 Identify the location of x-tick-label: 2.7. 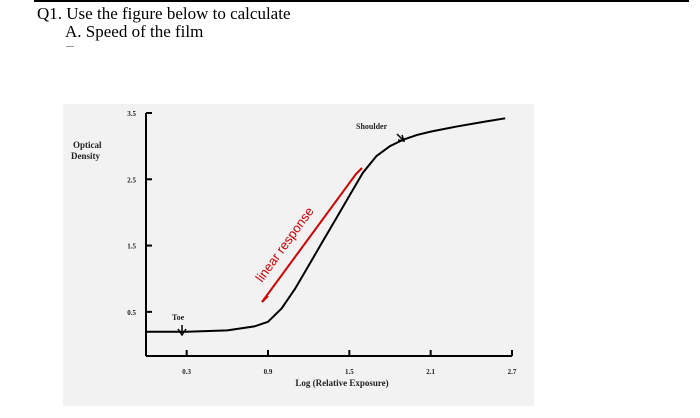
(512, 372).